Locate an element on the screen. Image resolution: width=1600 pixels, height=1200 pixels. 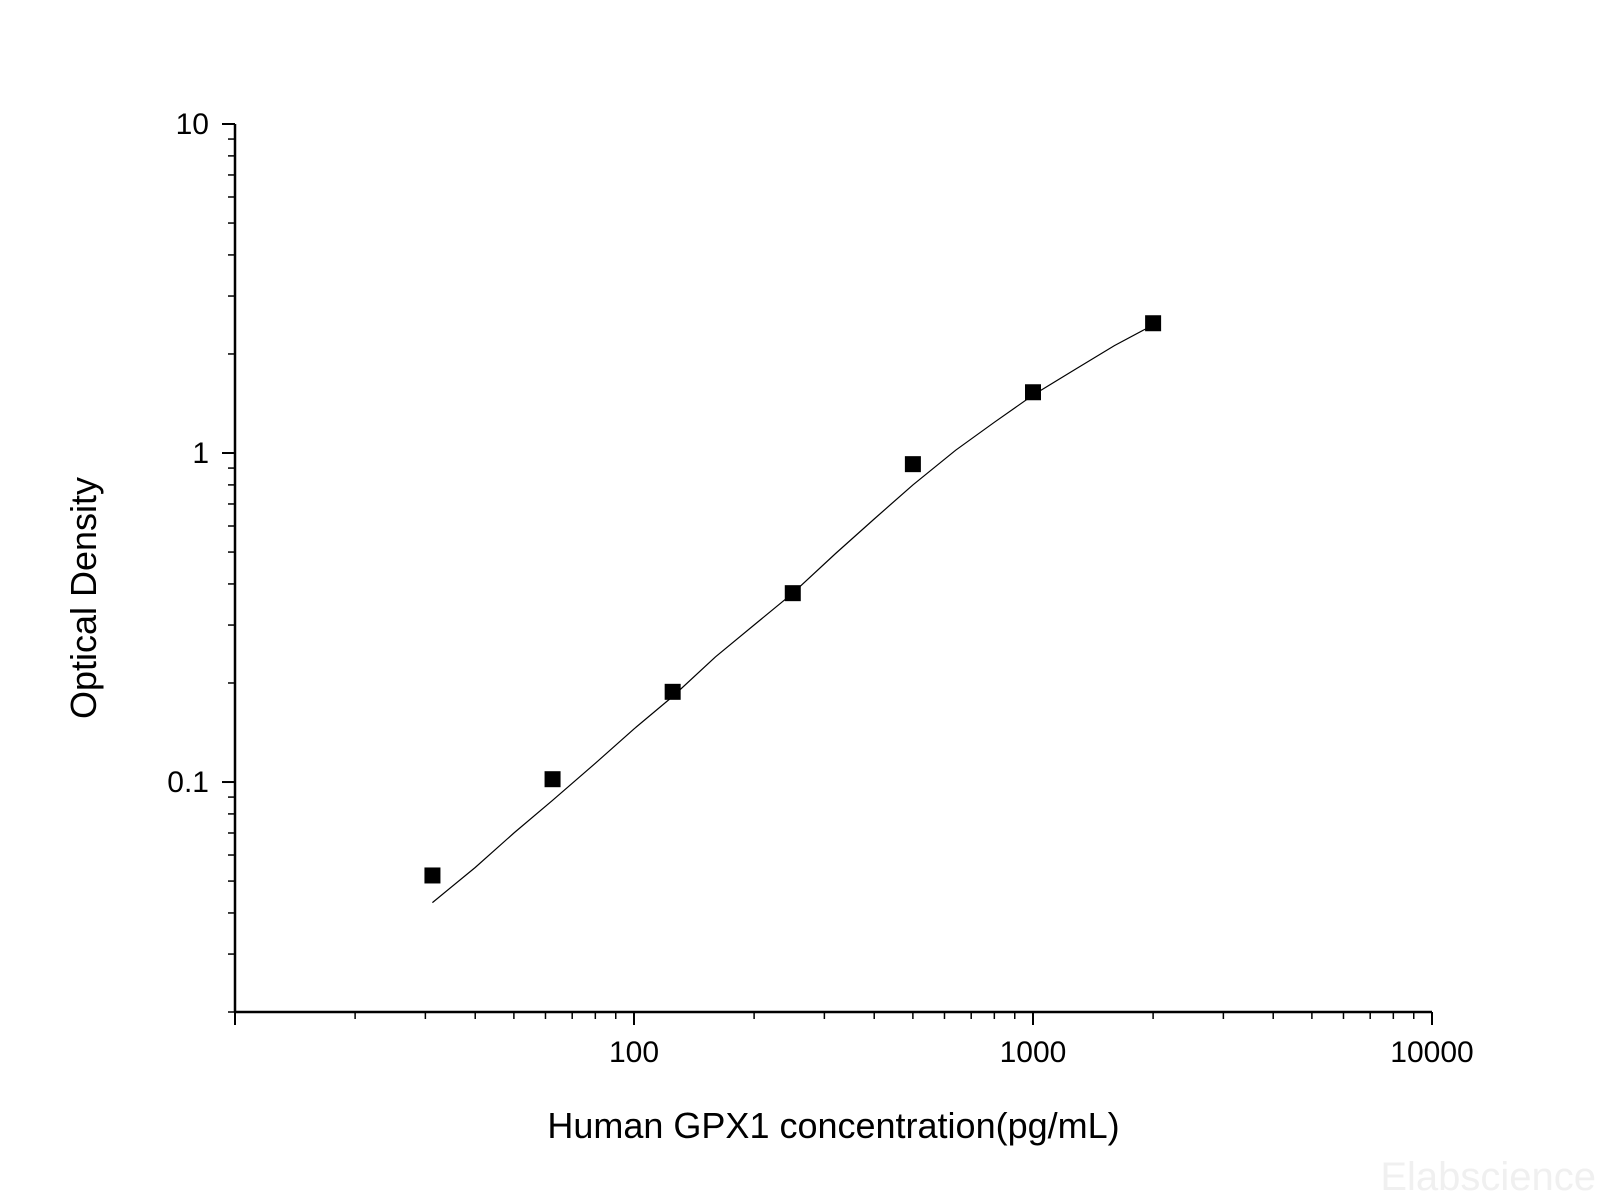
x-tick-labels: 100 1000 10000 is located at coordinates (1041, 1052).